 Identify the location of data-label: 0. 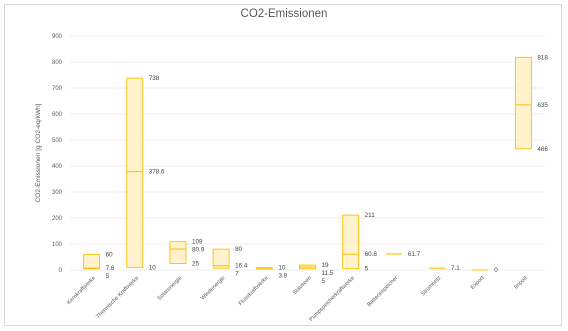
(496, 270).